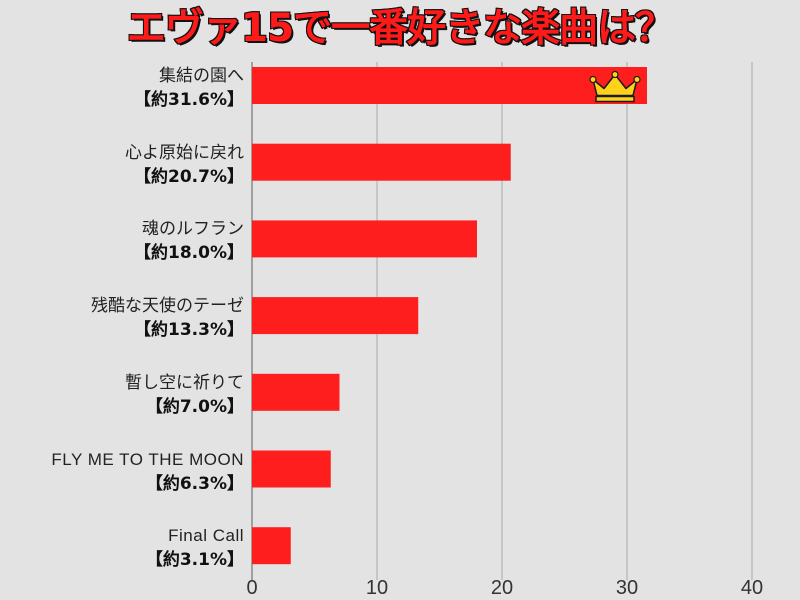 The width and height of the screenshot is (800, 600). Describe the element at coordinates (201, 76) in the screenshot. I see `category-label: 集結の園へ` at that location.